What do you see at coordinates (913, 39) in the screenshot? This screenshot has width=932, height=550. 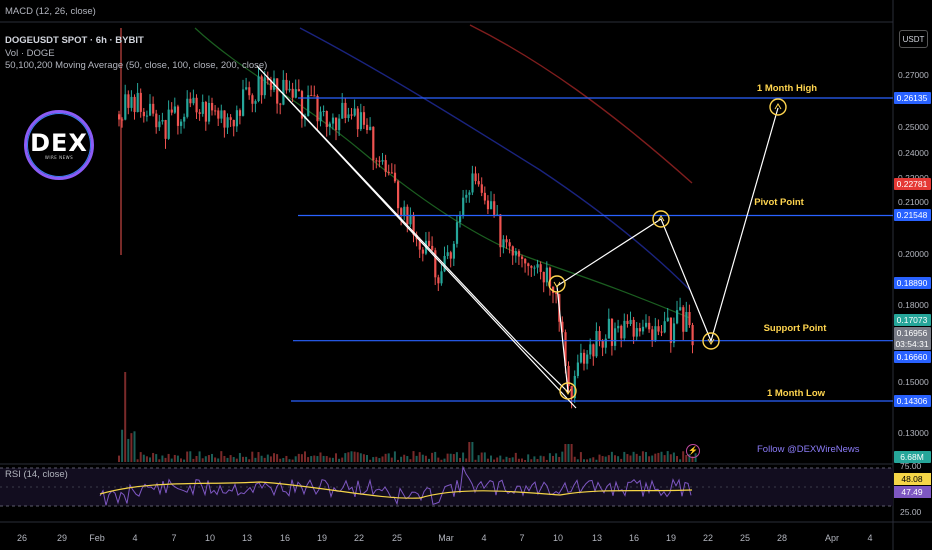 I see `currency-selector: USDT` at bounding box center [913, 39].